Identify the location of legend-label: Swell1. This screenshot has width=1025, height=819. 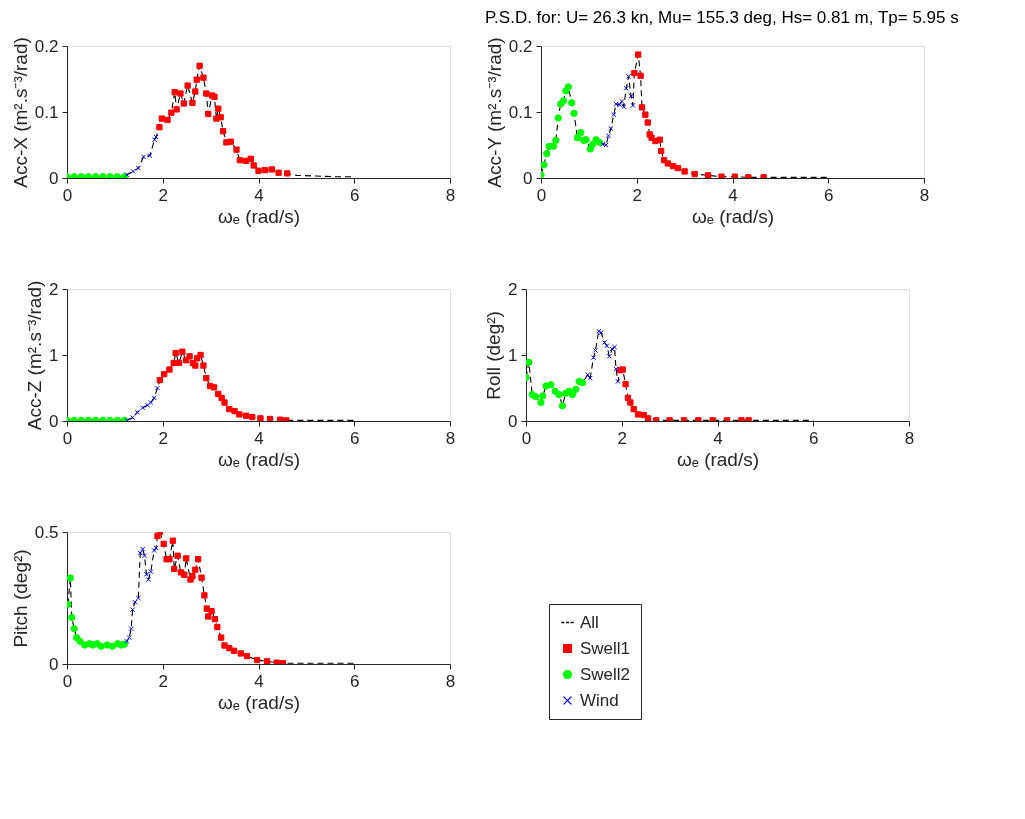
(605, 648).